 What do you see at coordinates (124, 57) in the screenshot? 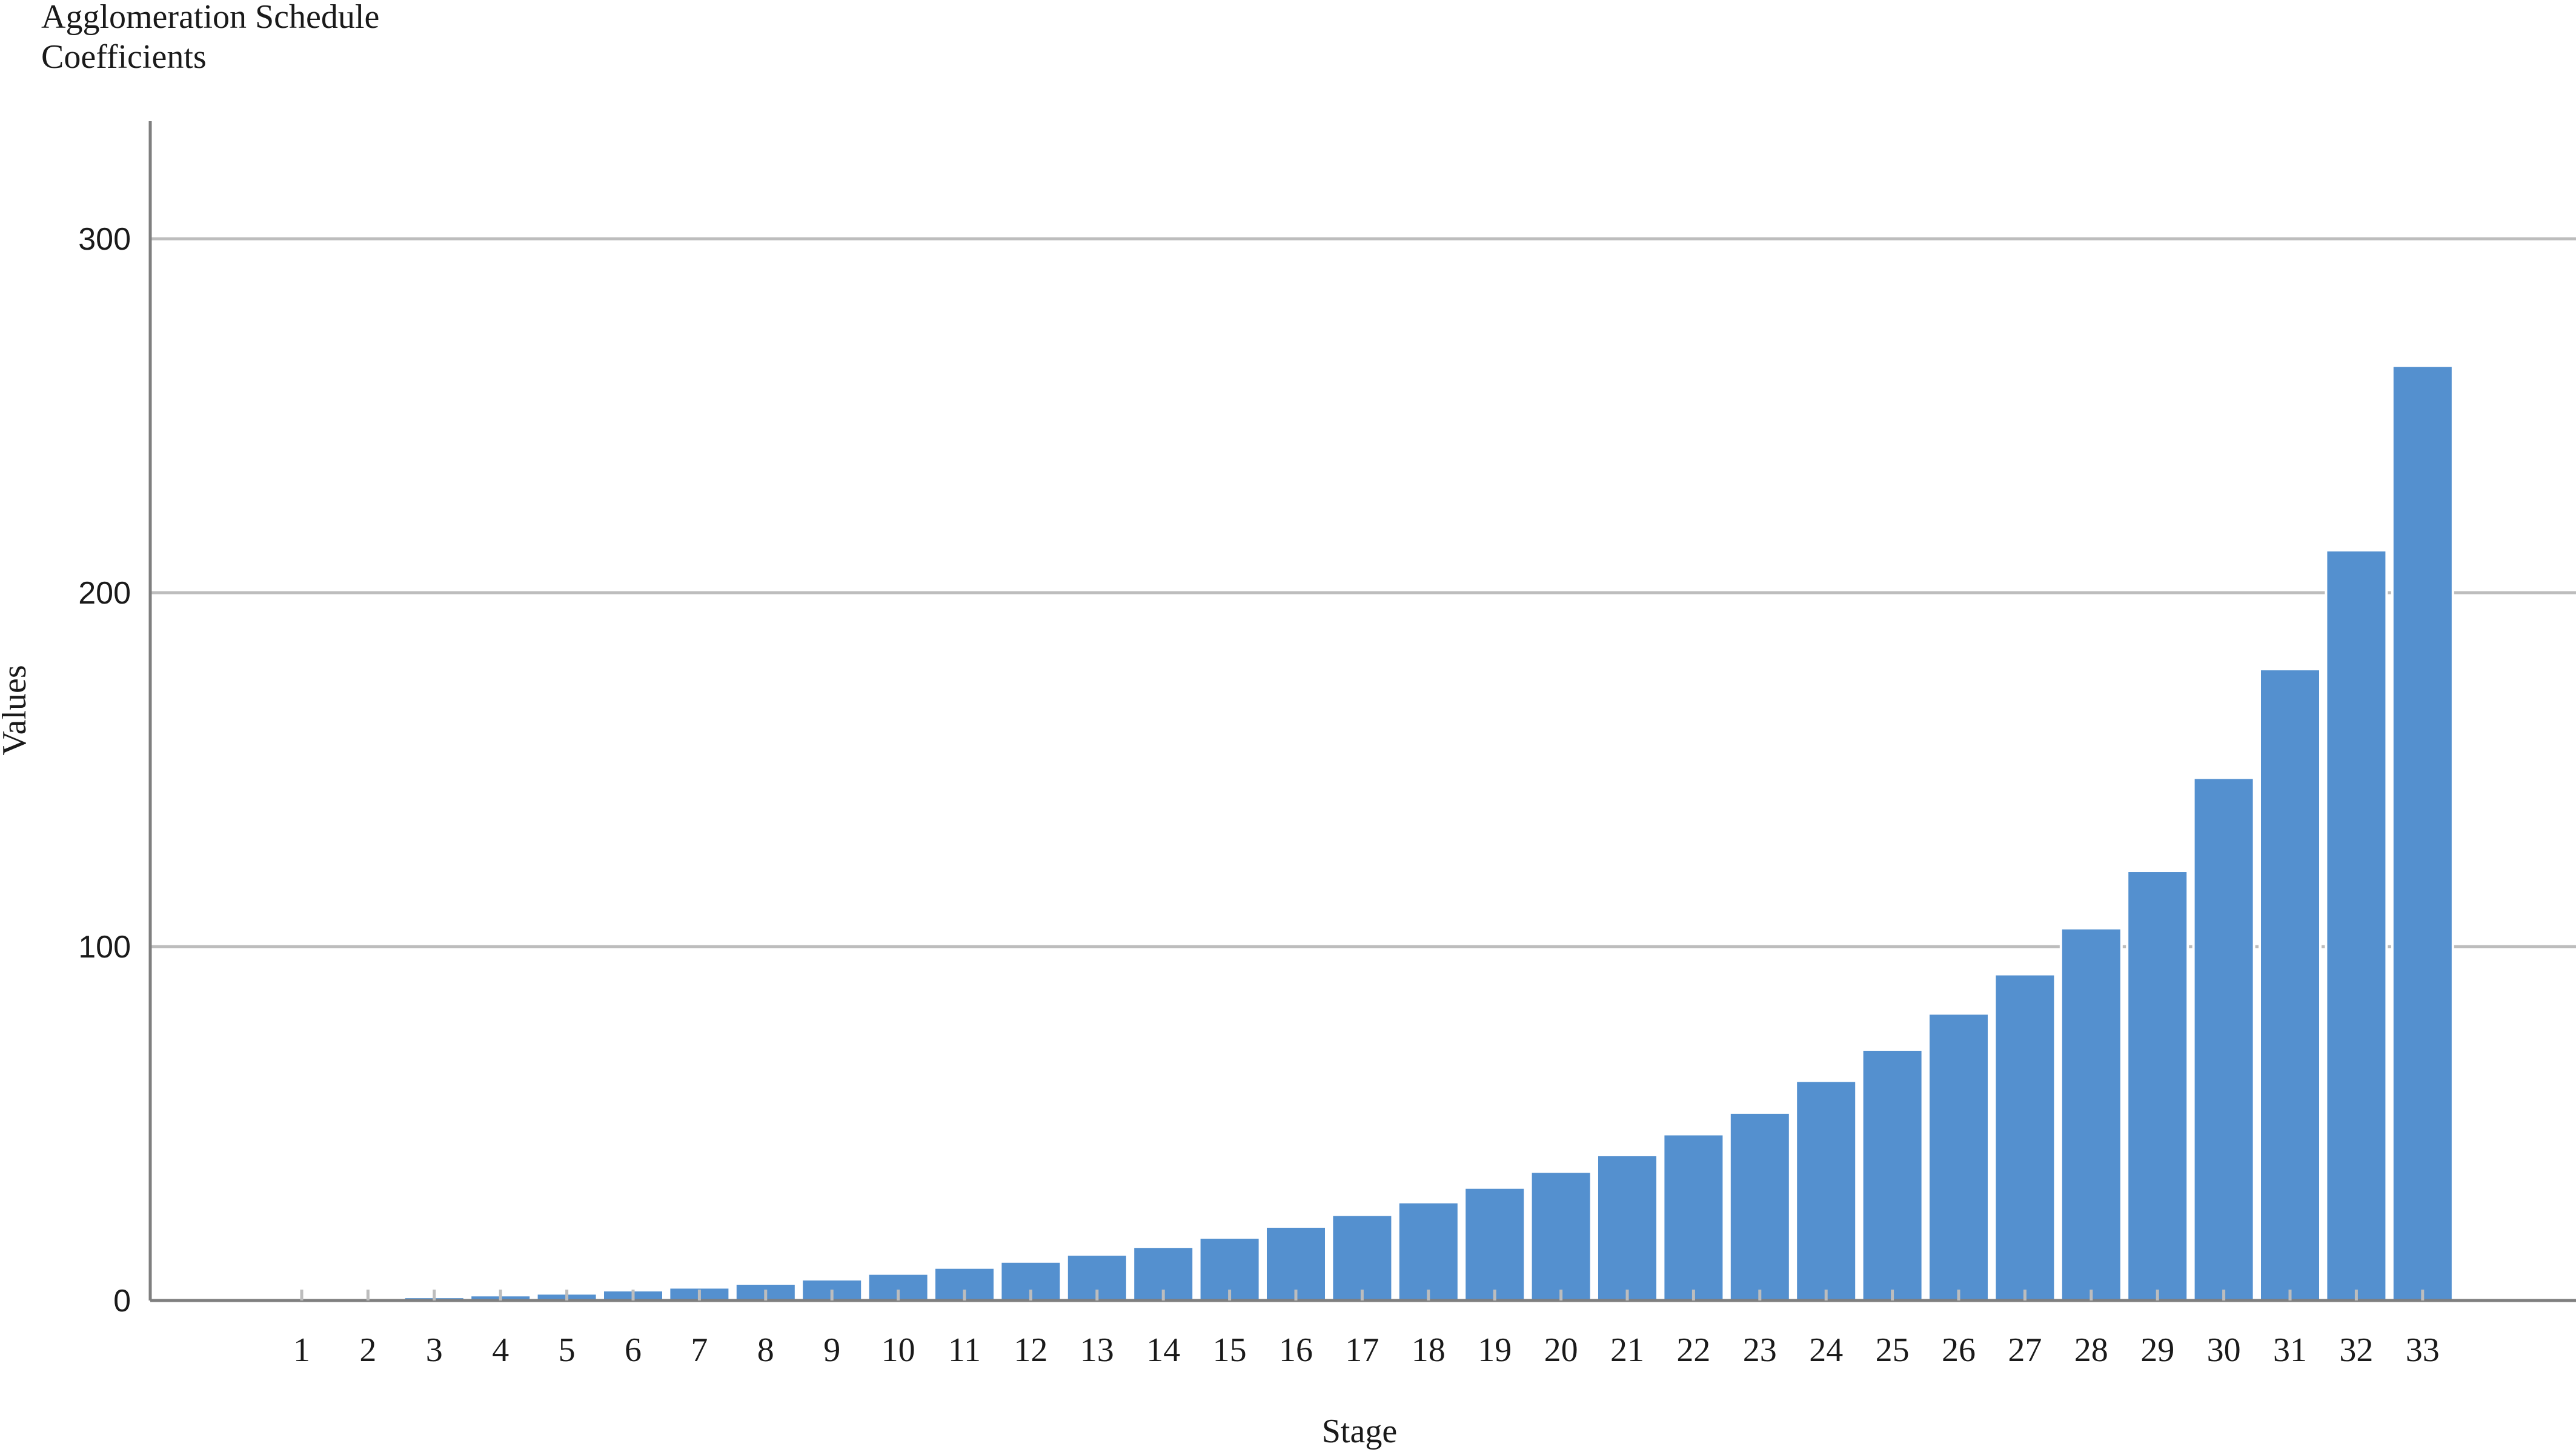
I see `chart-subtitle: Coefficients` at bounding box center [124, 57].